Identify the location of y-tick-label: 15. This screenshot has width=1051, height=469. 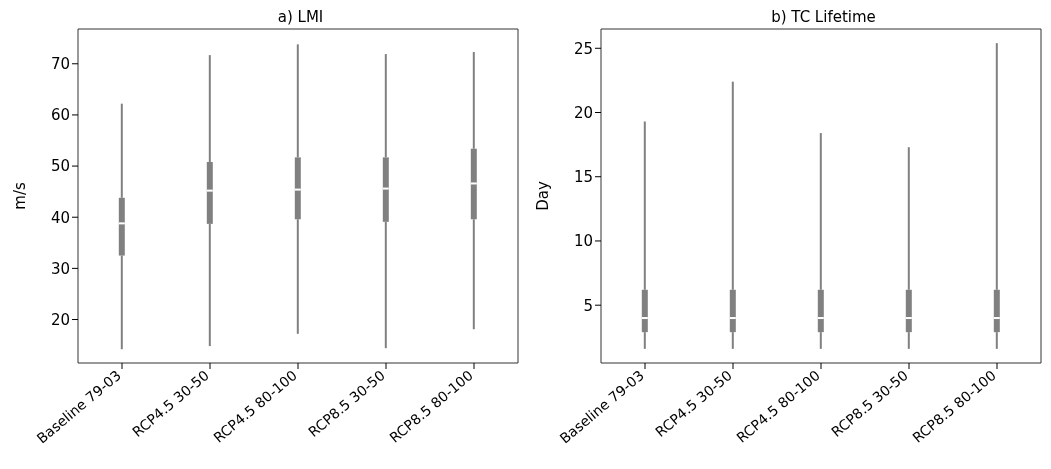
(583, 177).